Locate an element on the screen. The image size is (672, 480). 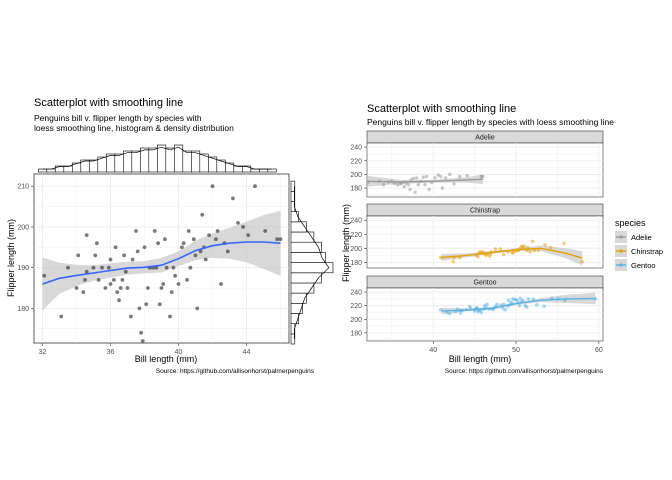
legend-point-gentoo is located at coordinates (621, 265).